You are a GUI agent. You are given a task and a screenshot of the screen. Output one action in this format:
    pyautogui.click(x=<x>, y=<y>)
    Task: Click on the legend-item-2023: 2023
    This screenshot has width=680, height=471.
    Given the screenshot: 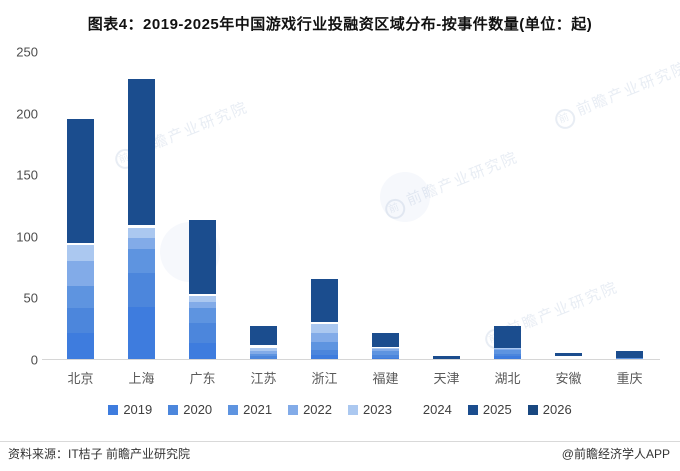 What is the action you would take?
    pyautogui.click(x=370, y=409)
    